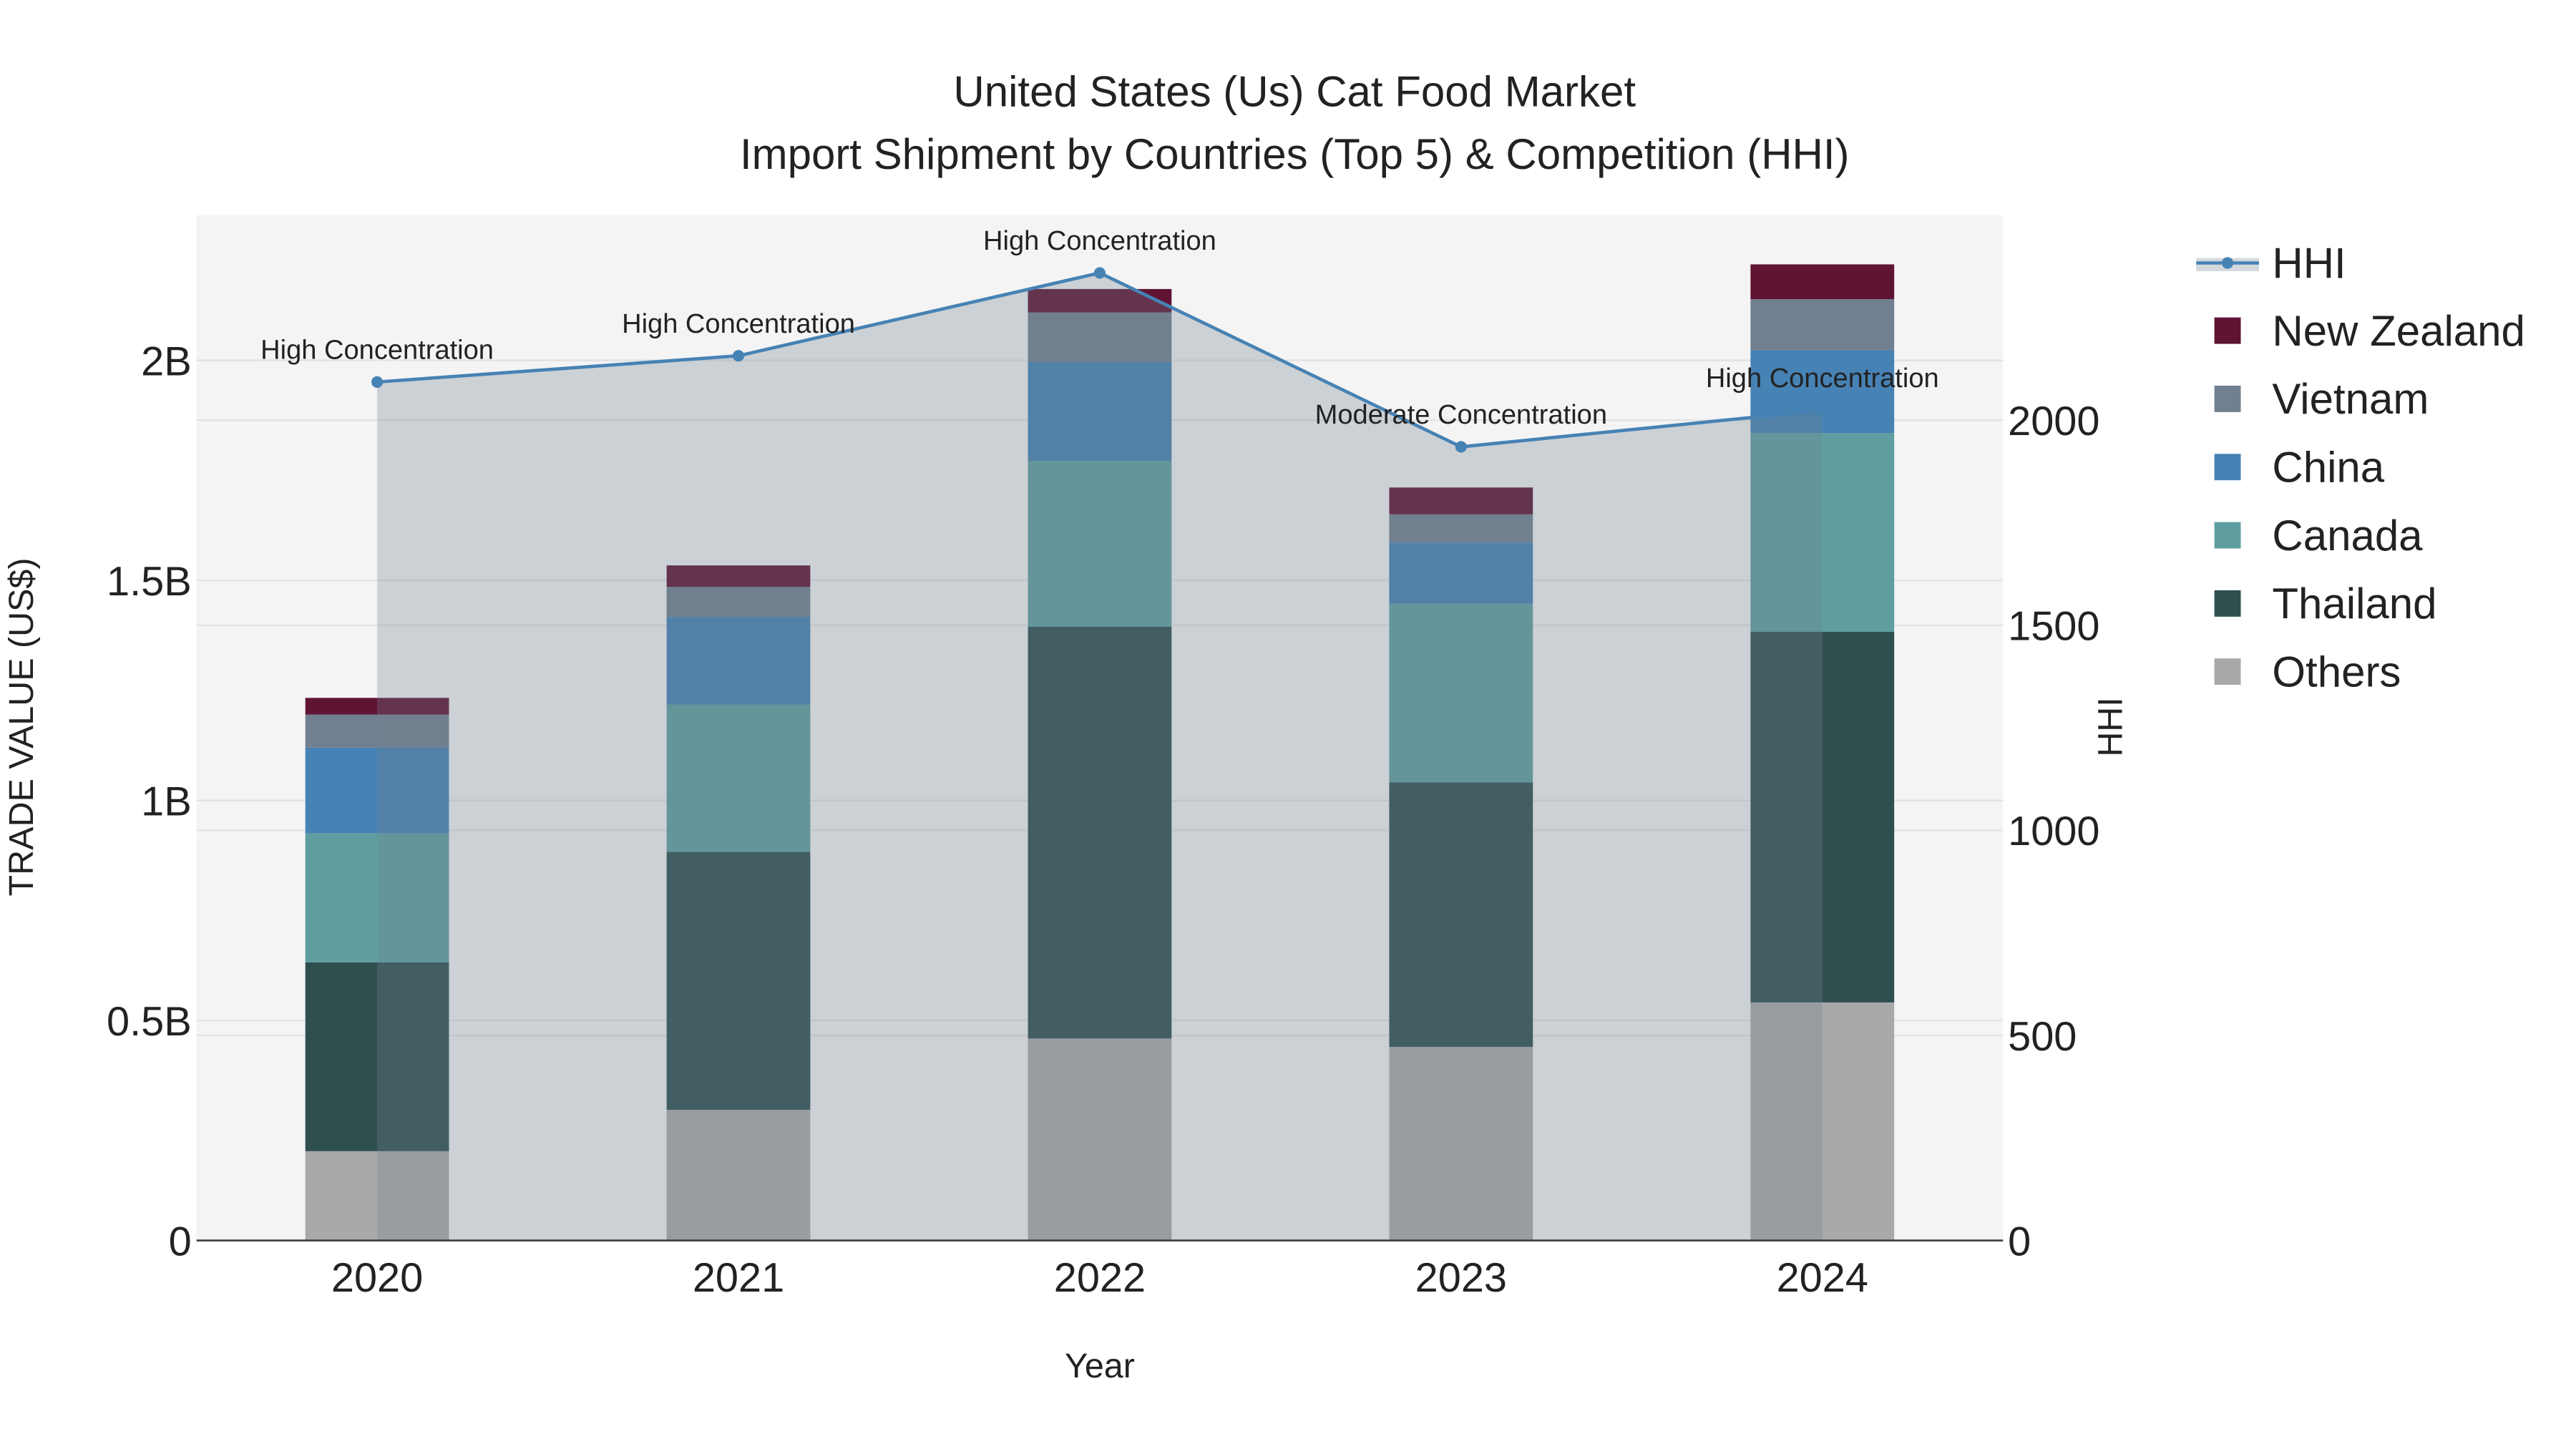  I want to click on legend-marker-icon, so click(2228, 263).